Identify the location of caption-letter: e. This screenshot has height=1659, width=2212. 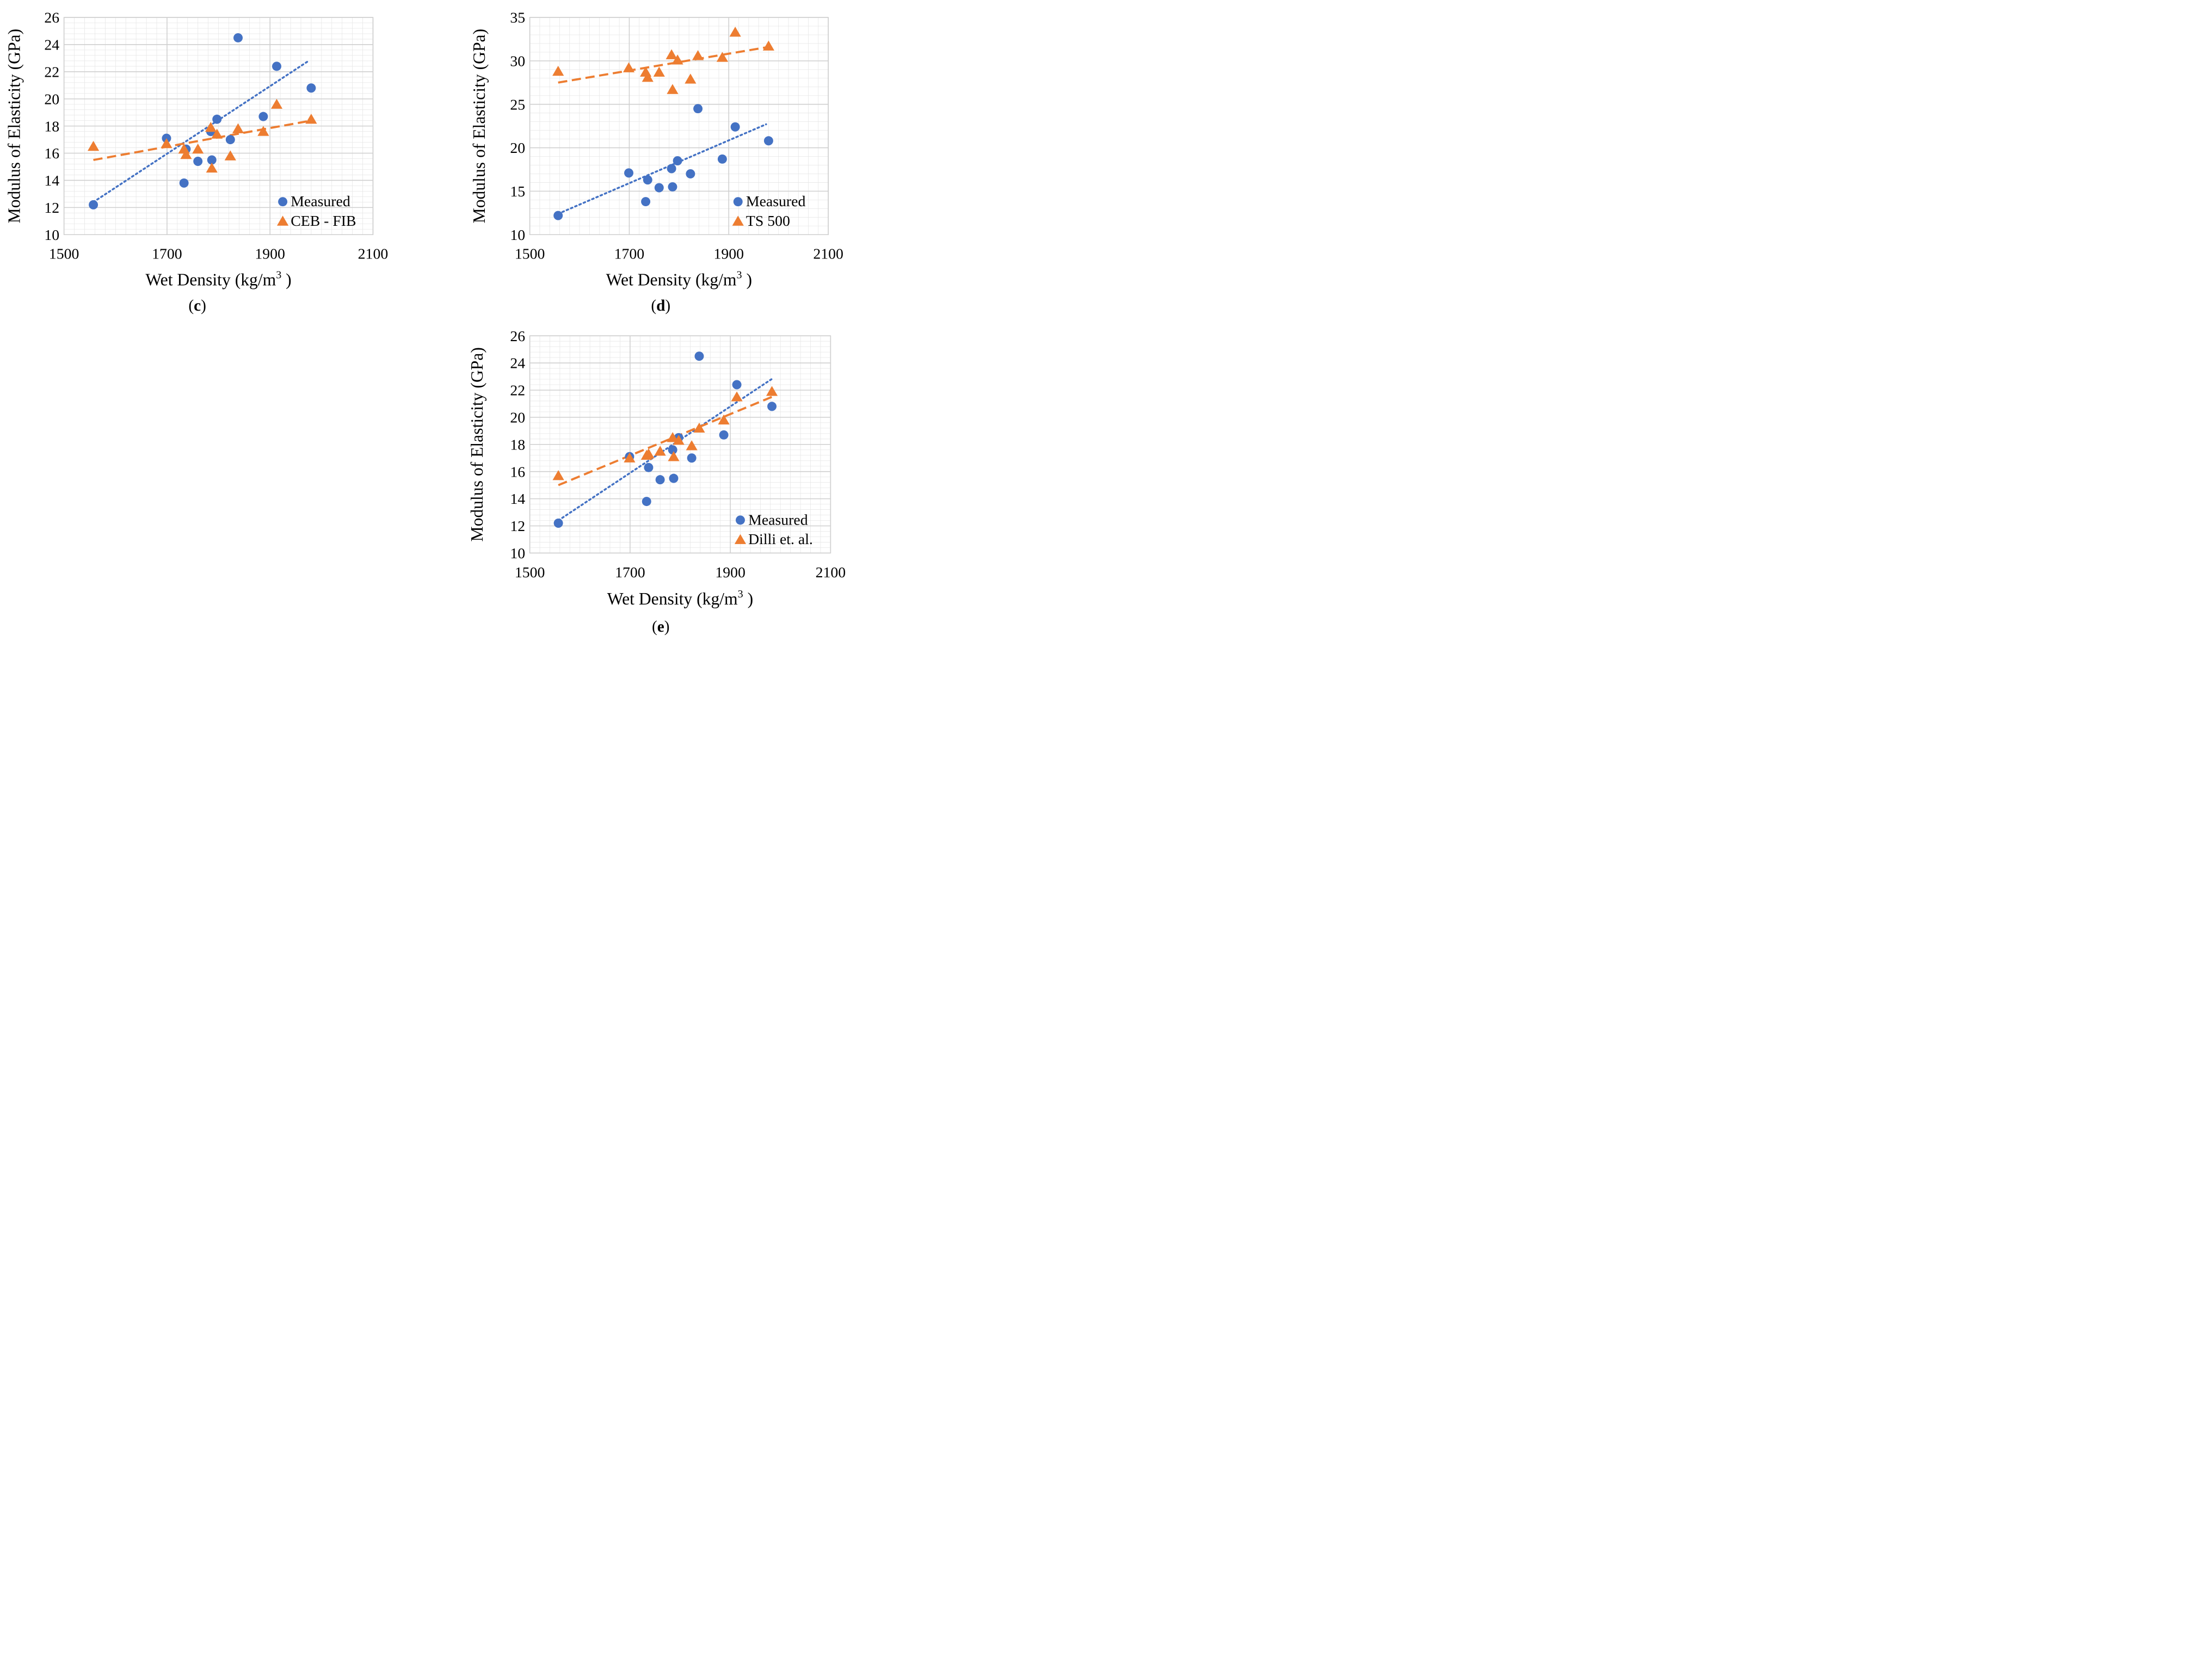
(660, 627).